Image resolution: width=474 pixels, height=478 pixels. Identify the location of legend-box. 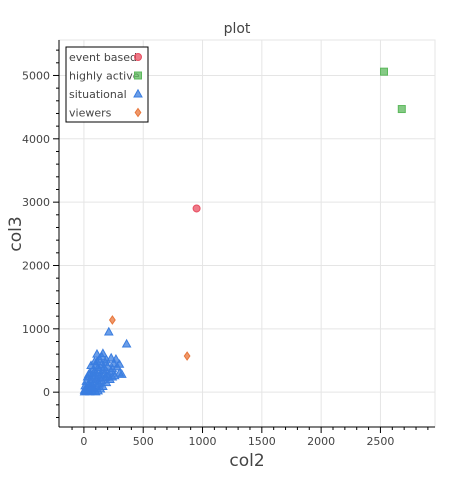
(107, 84).